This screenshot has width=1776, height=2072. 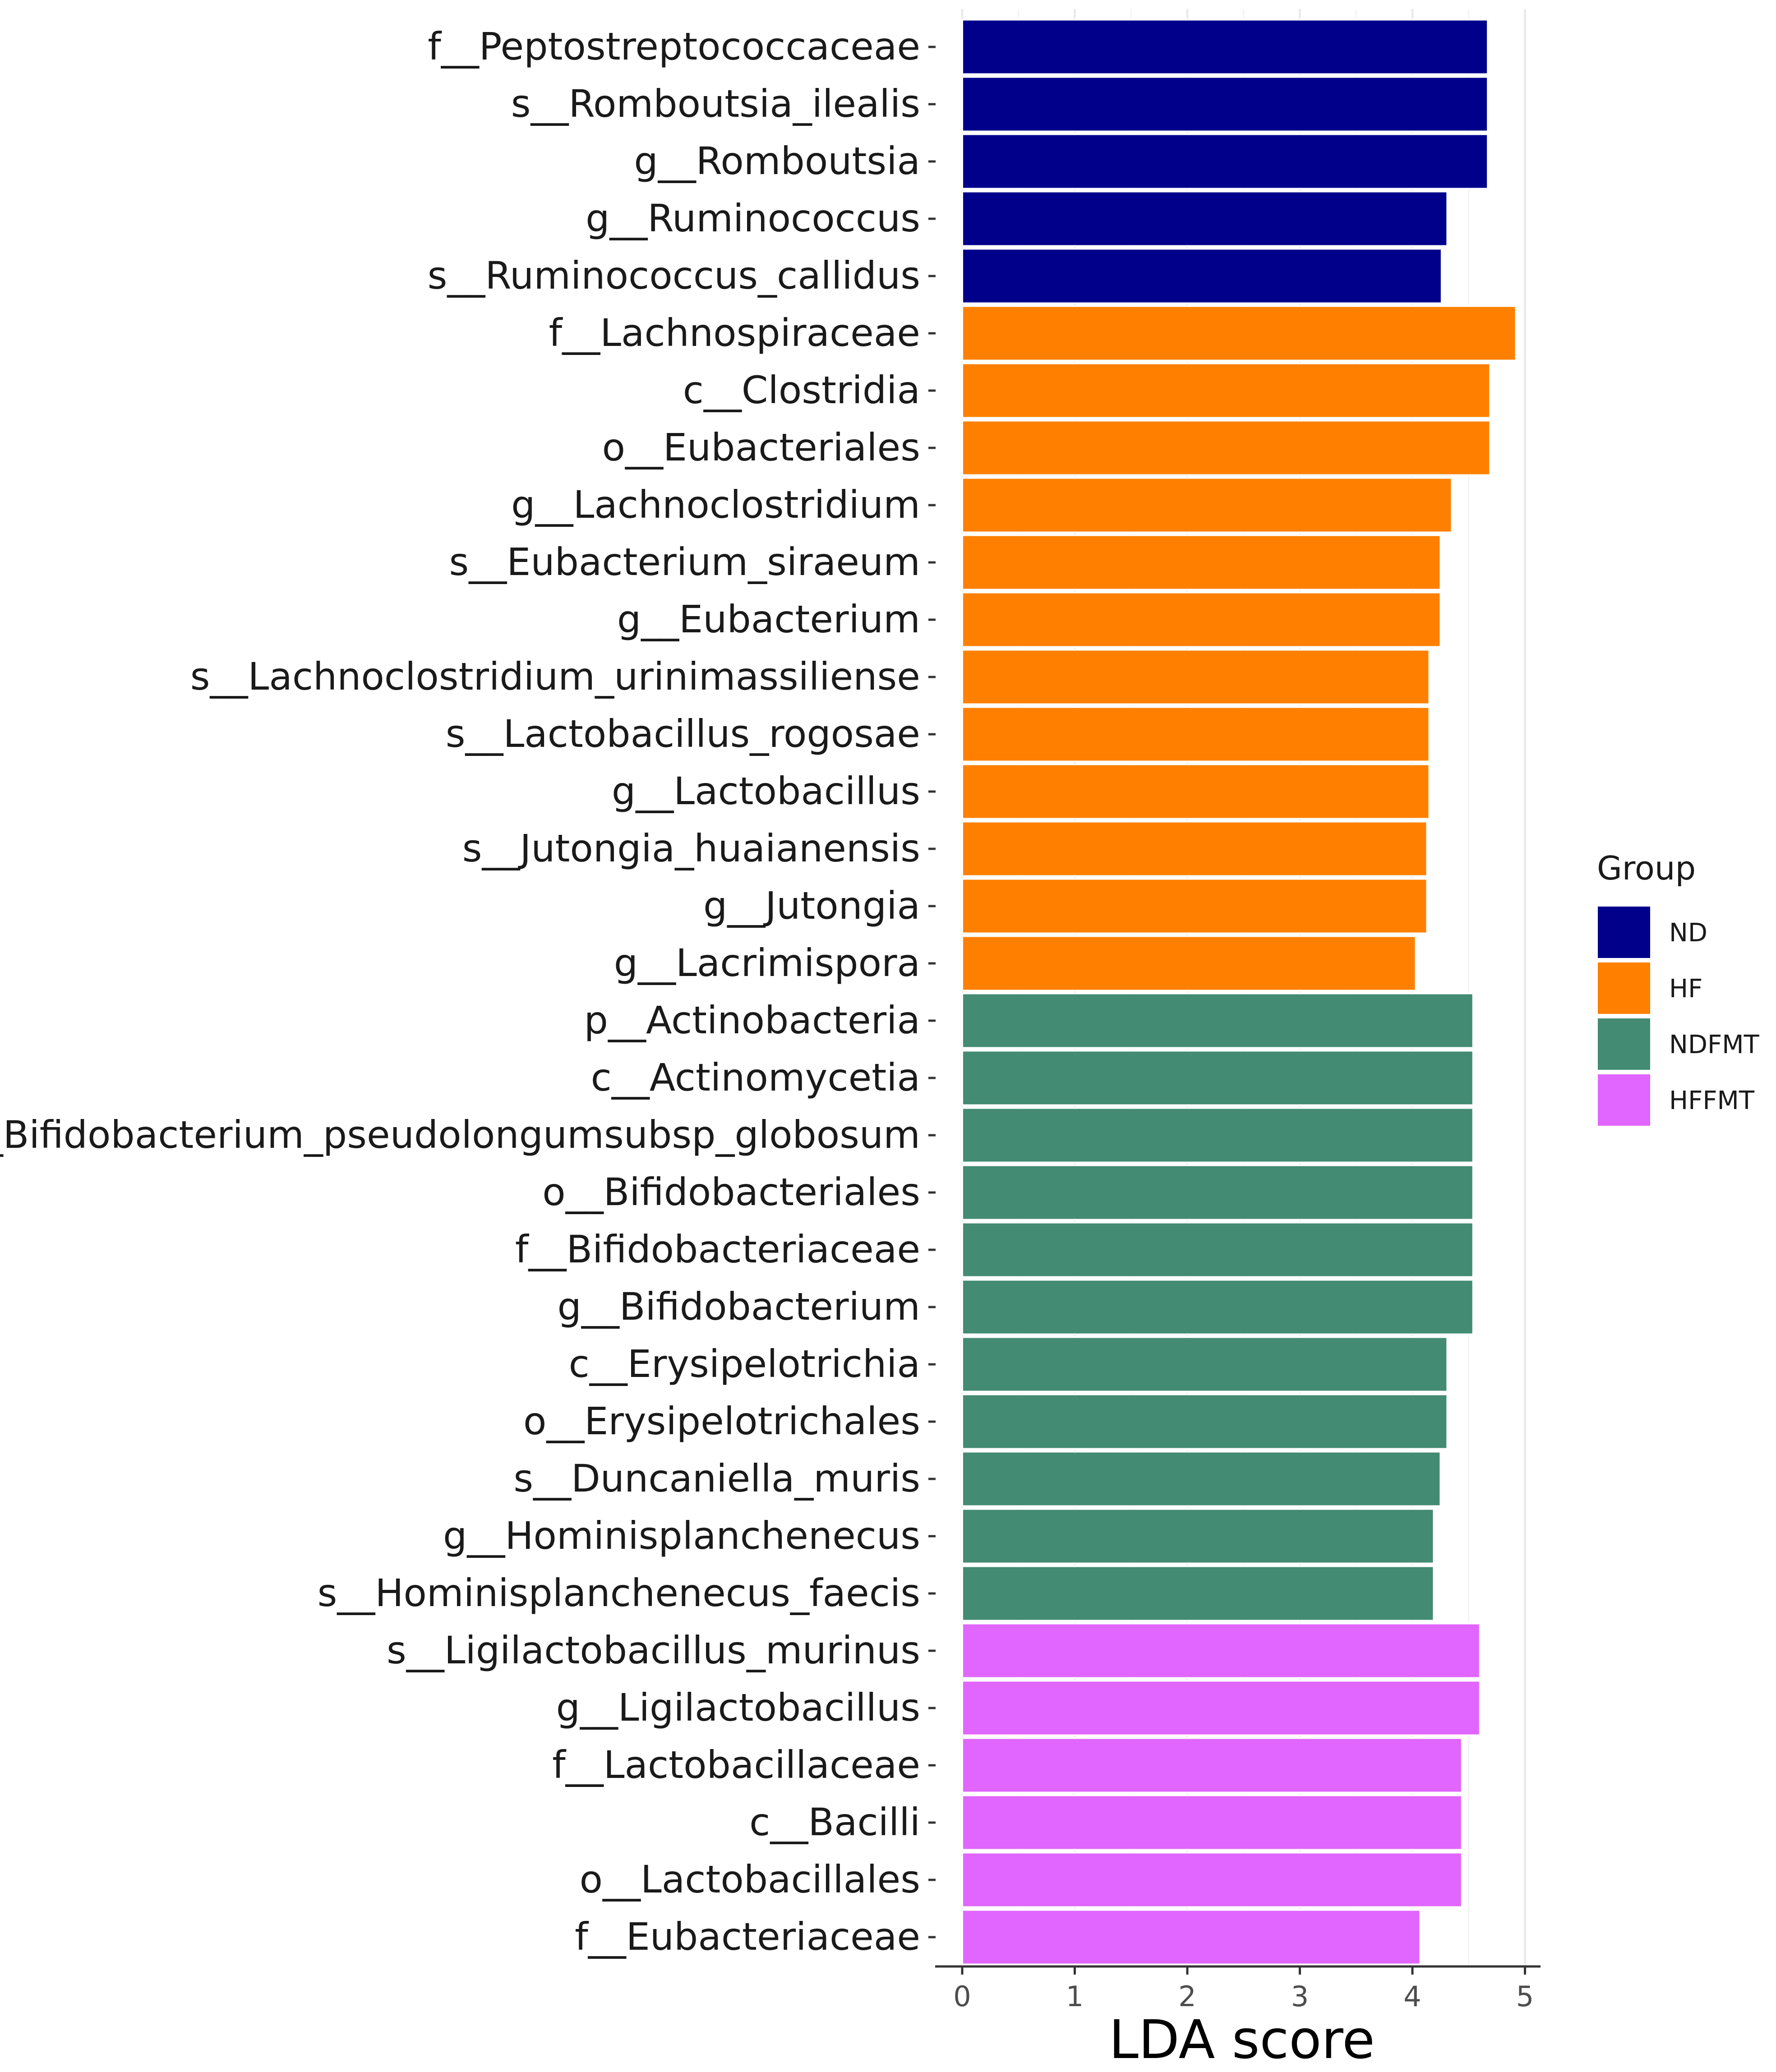 What do you see at coordinates (731, 1192) in the screenshot?
I see `y-label-o-bifidobacteriales: o__Bifidobacteriales` at bounding box center [731, 1192].